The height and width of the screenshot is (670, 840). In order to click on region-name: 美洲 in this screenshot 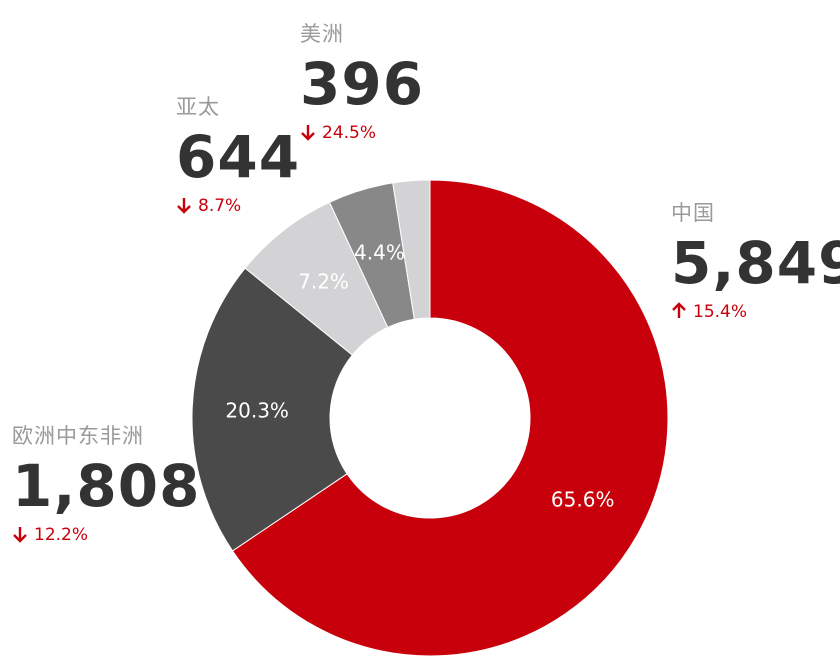, I will do `click(322, 34)`.